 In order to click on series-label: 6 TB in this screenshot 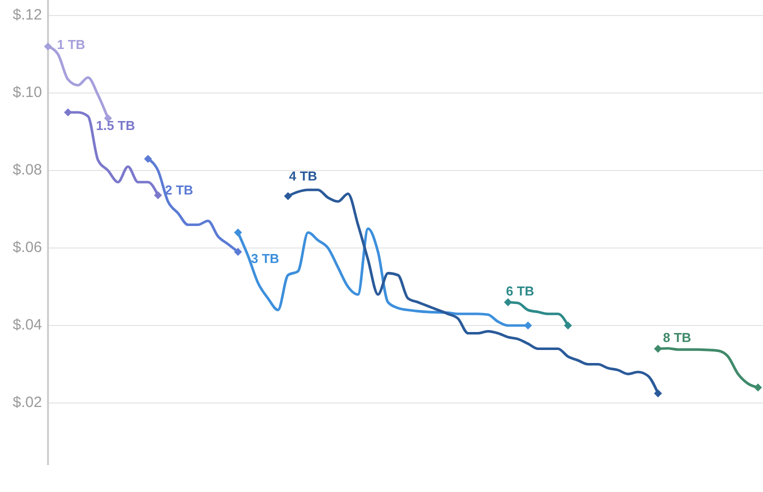, I will do `click(520, 291)`.